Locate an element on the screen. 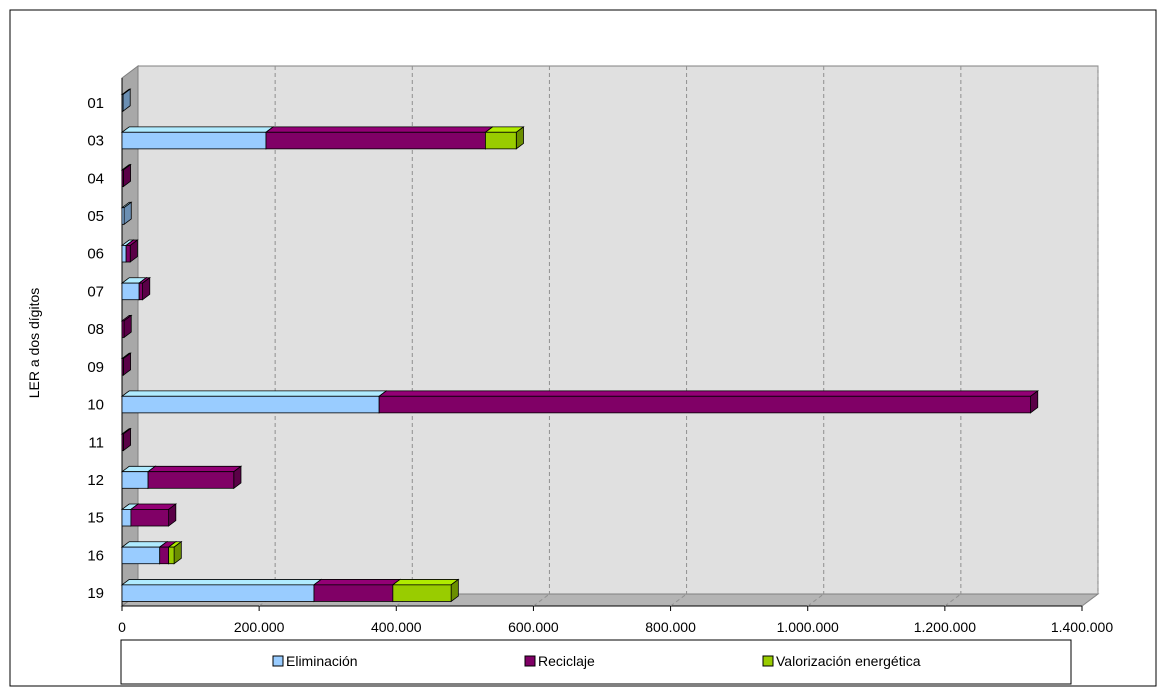  legend-item-eliminaci-n: Eliminación is located at coordinates (315, 661).